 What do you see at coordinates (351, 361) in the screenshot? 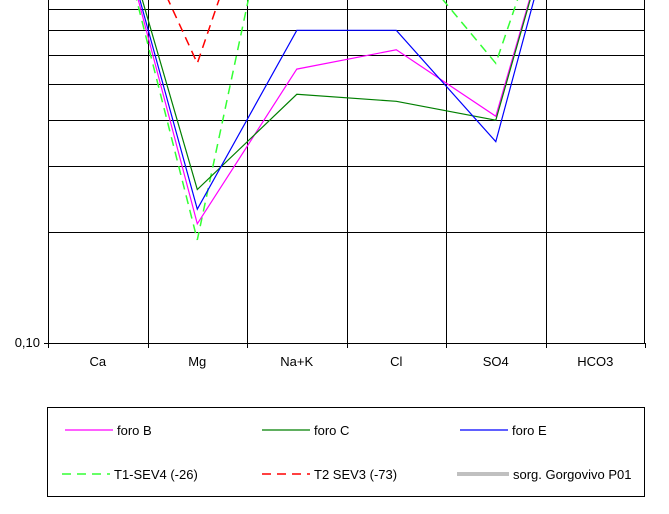
I see `x-axis-ticks: Ca Mg Na+K Cl SO4 HCO3` at bounding box center [351, 361].